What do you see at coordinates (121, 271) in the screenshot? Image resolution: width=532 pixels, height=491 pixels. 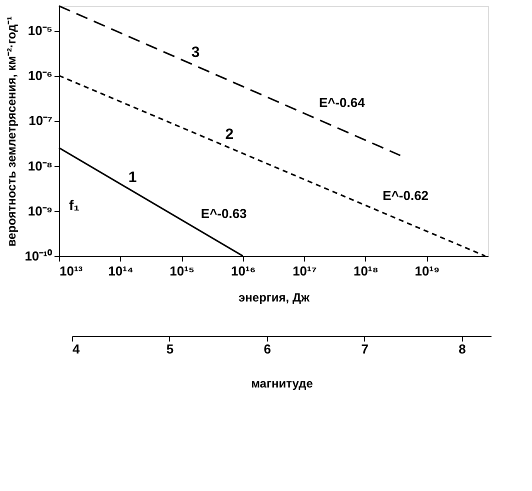 I see `x-tick-label: 10¹⁴` at bounding box center [121, 271].